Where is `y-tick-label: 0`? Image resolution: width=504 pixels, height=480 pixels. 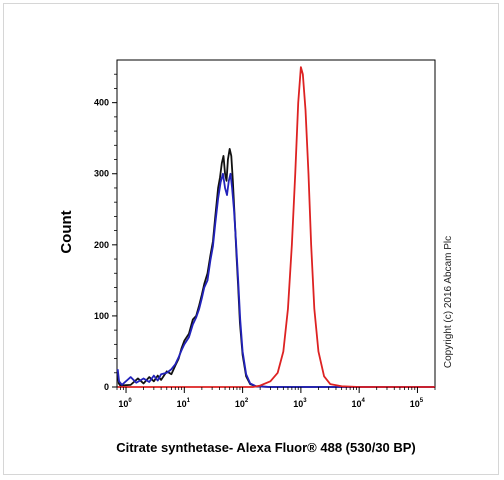 y-tick-label: 0 is located at coordinates (106, 387).